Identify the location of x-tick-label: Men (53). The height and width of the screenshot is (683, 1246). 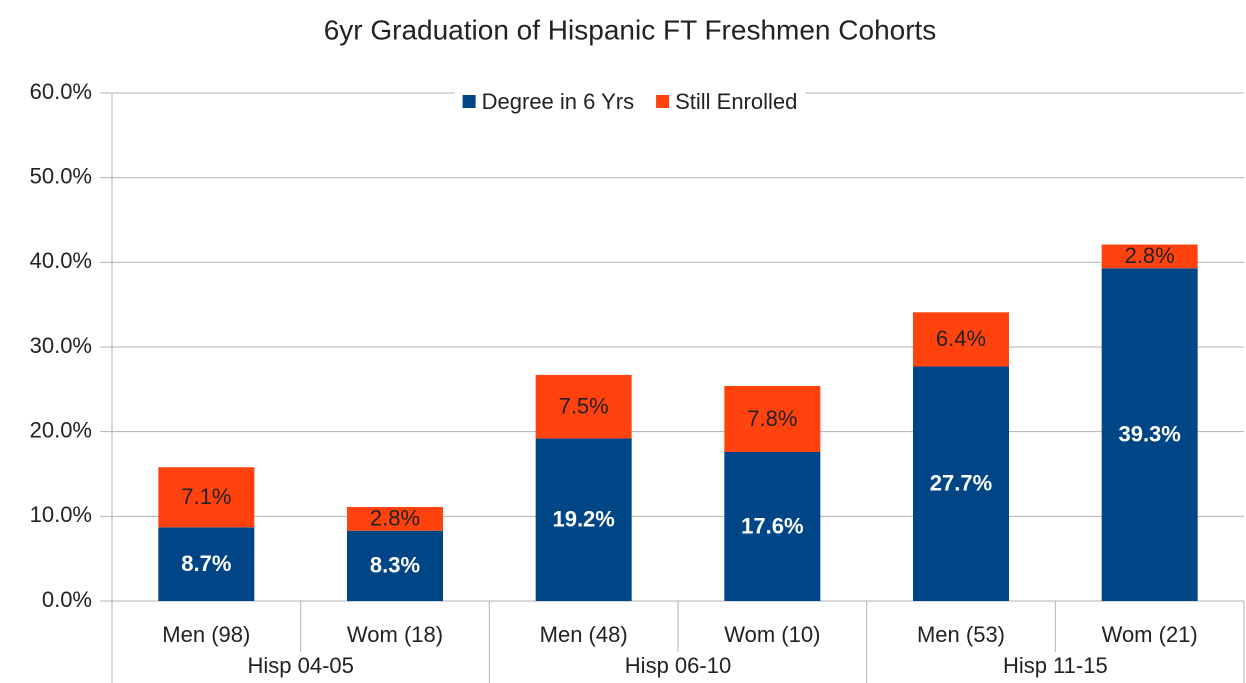
(961, 634).